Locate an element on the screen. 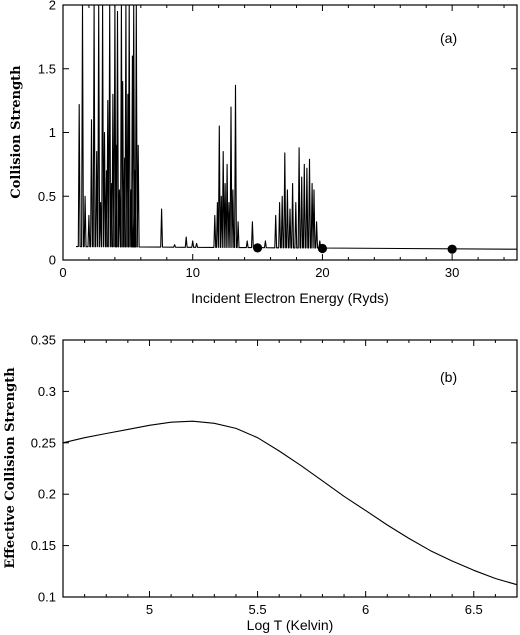 The height and width of the screenshot is (635, 520). panel-a-y-tick-label: 0 is located at coordinates (52, 260).